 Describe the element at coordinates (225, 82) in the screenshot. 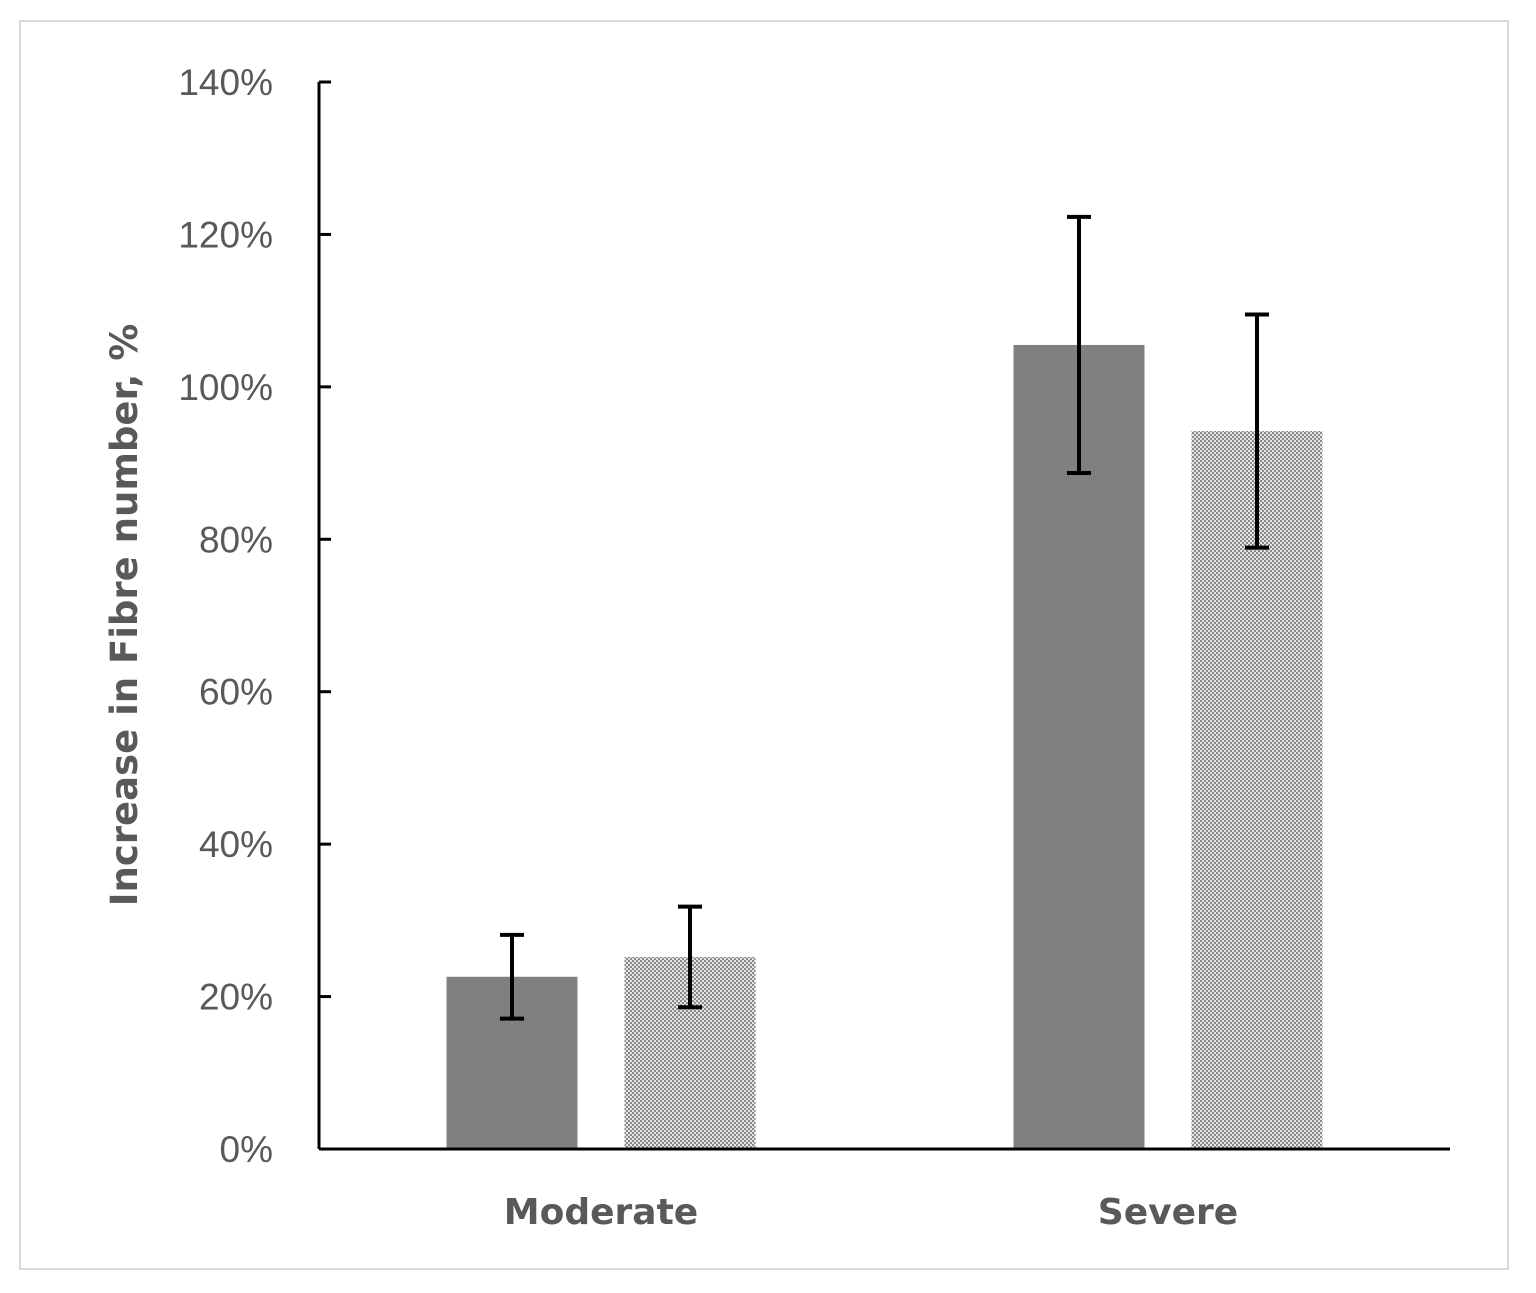

I see `y-tick-label: 140%` at that location.